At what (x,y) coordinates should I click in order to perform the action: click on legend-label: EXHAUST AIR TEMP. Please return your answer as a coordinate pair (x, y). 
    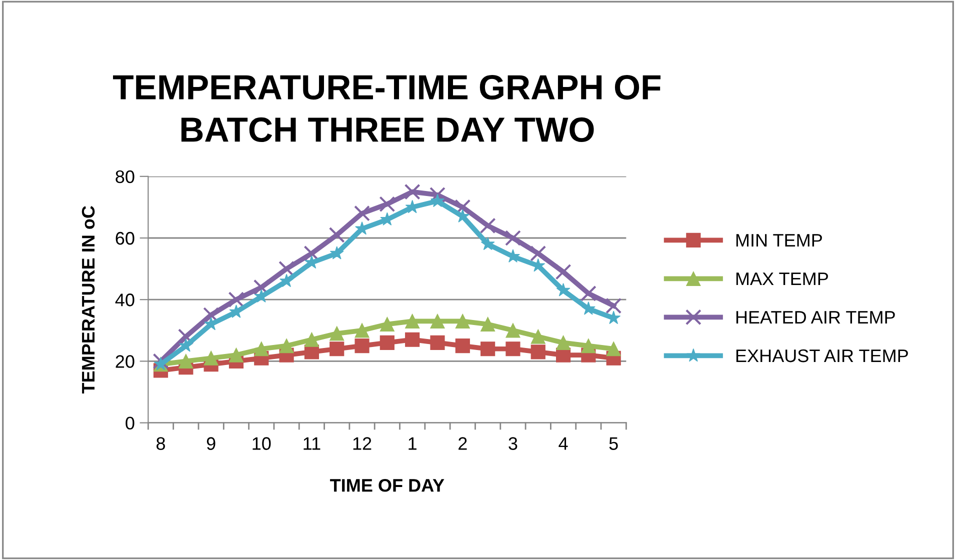
    Looking at the image, I should click on (822, 355).